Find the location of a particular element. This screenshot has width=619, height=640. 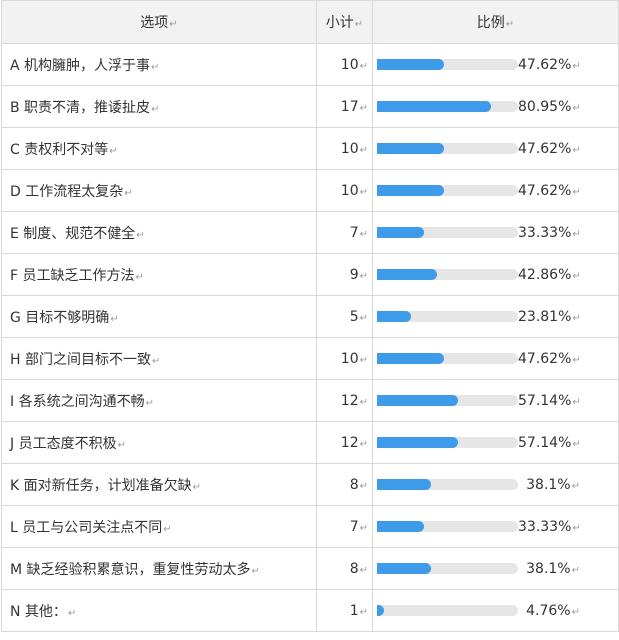

percent-text: 33.33% is located at coordinates (545, 526).